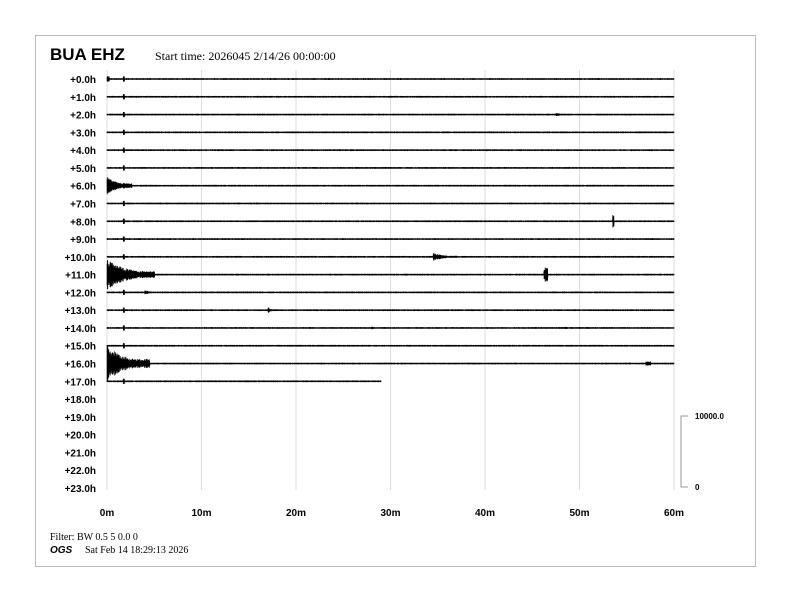  What do you see at coordinates (697, 487) in the screenshot?
I see `scale-min-label: 0` at bounding box center [697, 487].